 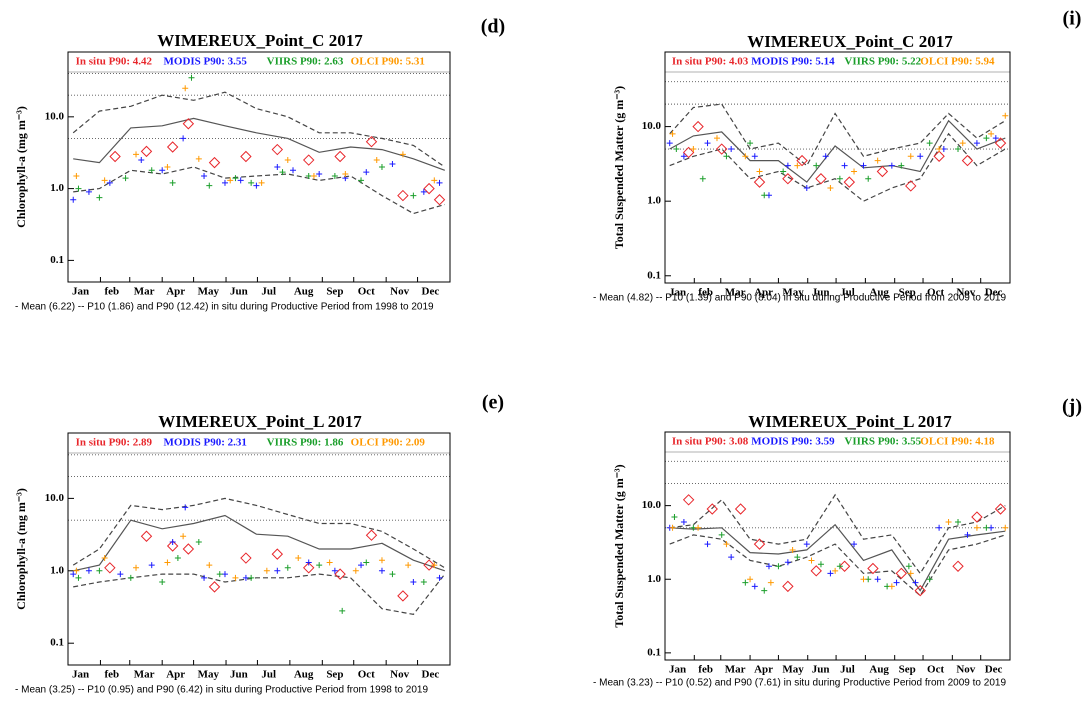 I want to click on legend-entry: OLCI P90: 4.18, so click(x=957, y=442).